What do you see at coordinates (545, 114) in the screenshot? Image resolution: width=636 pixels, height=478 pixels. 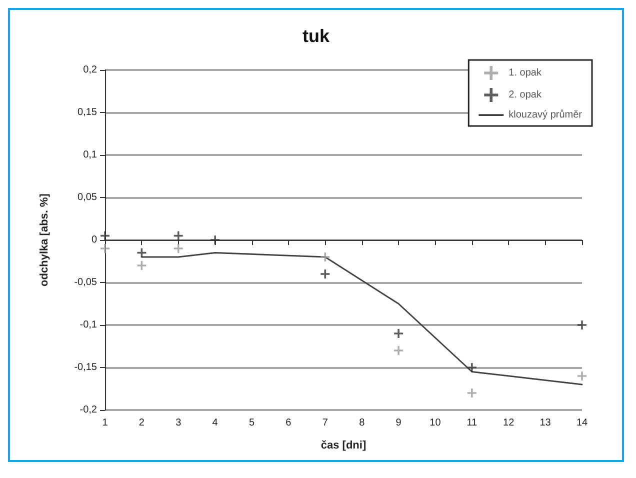 I see `legend-label: klouzavý průměr` at bounding box center [545, 114].